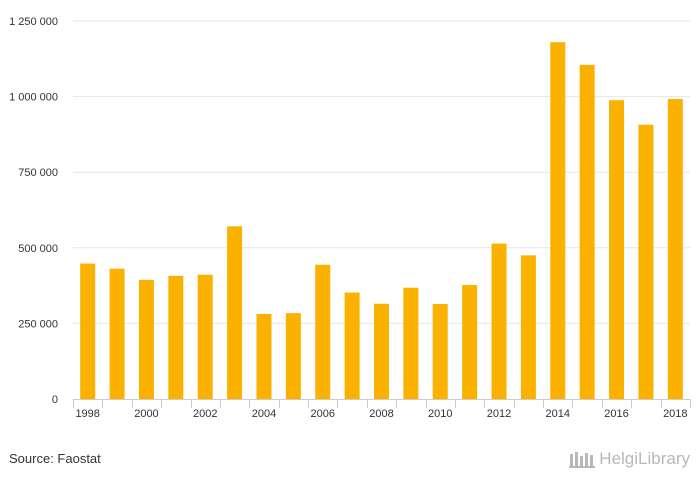 The width and height of the screenshot is (700, 483). What do you see at coordinates (264, 414) in the screenshot?
I see `x-tick-label: 2004` at bounding box center [264, 414].